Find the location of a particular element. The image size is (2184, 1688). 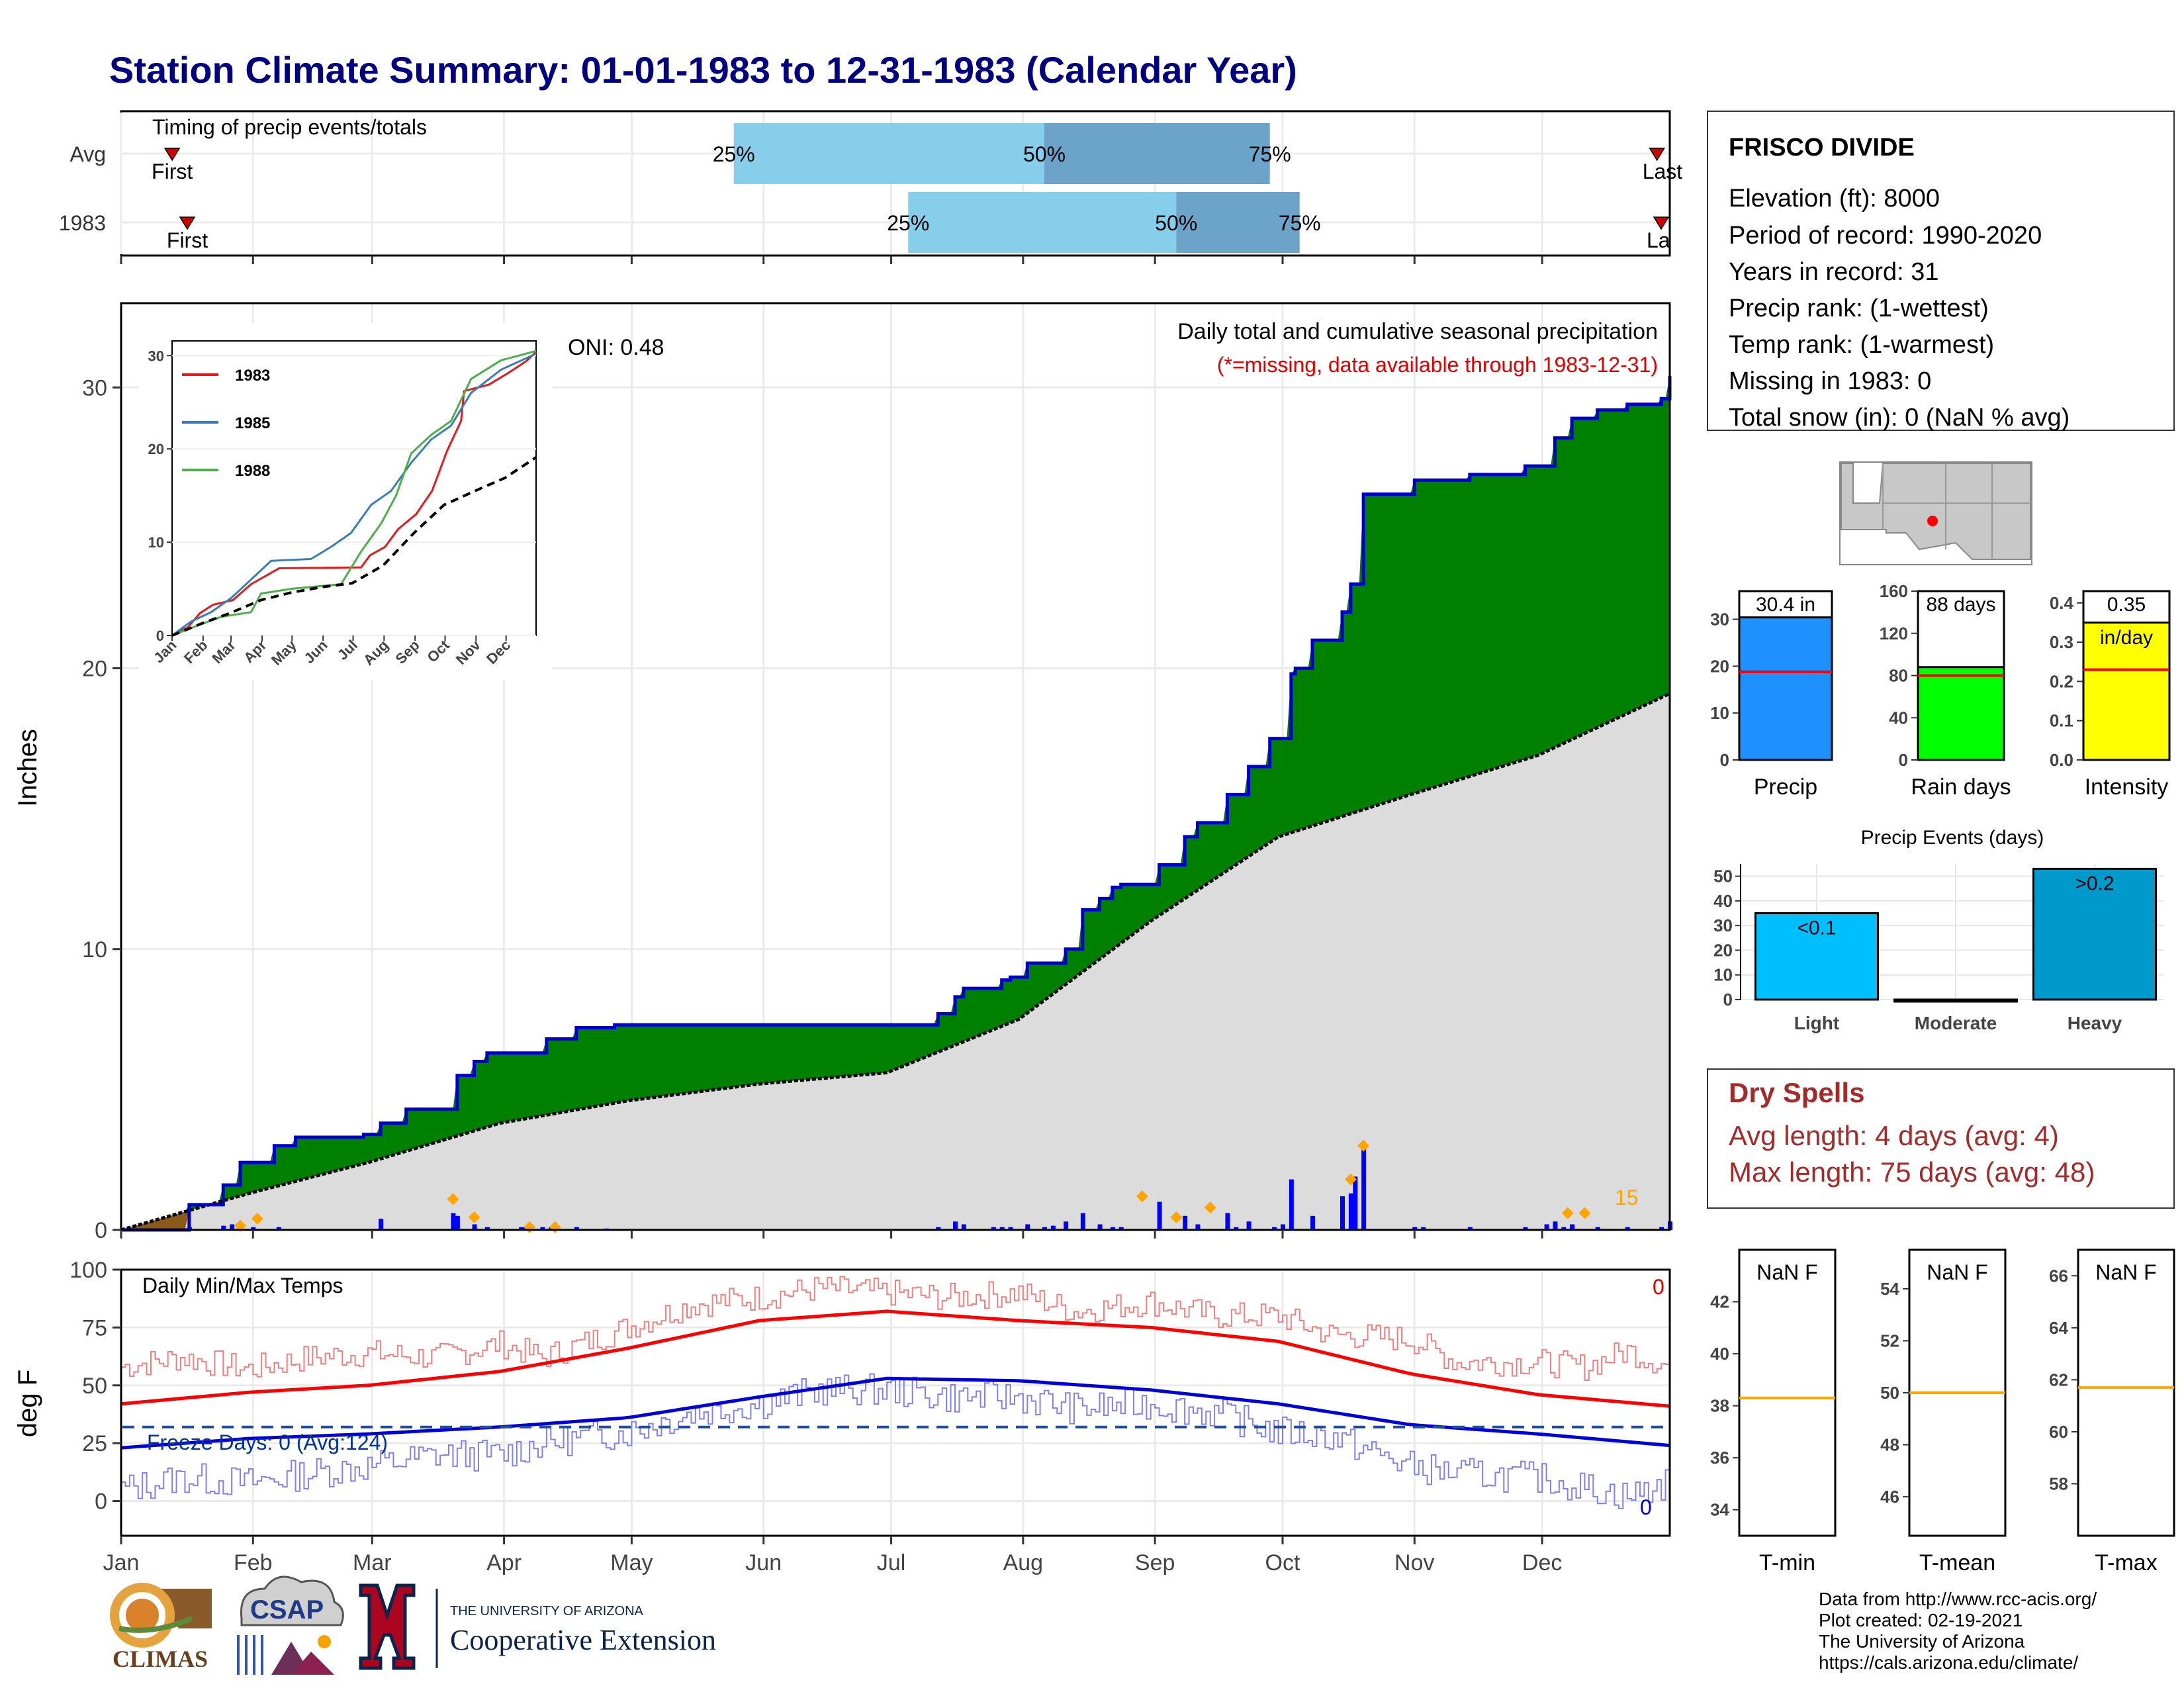

temp-bar-ytick-label: 50 is located at coordinates (1889, 1393).